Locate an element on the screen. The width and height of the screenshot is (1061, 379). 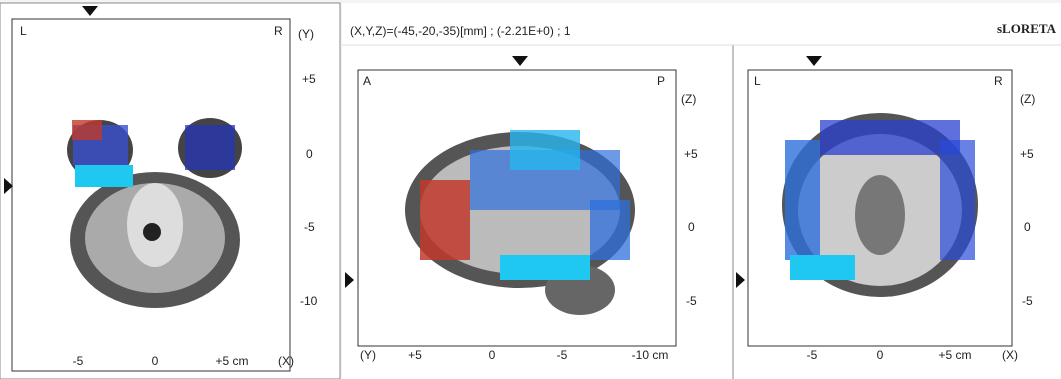
coronal-slice is located at coordinates (880, 205).